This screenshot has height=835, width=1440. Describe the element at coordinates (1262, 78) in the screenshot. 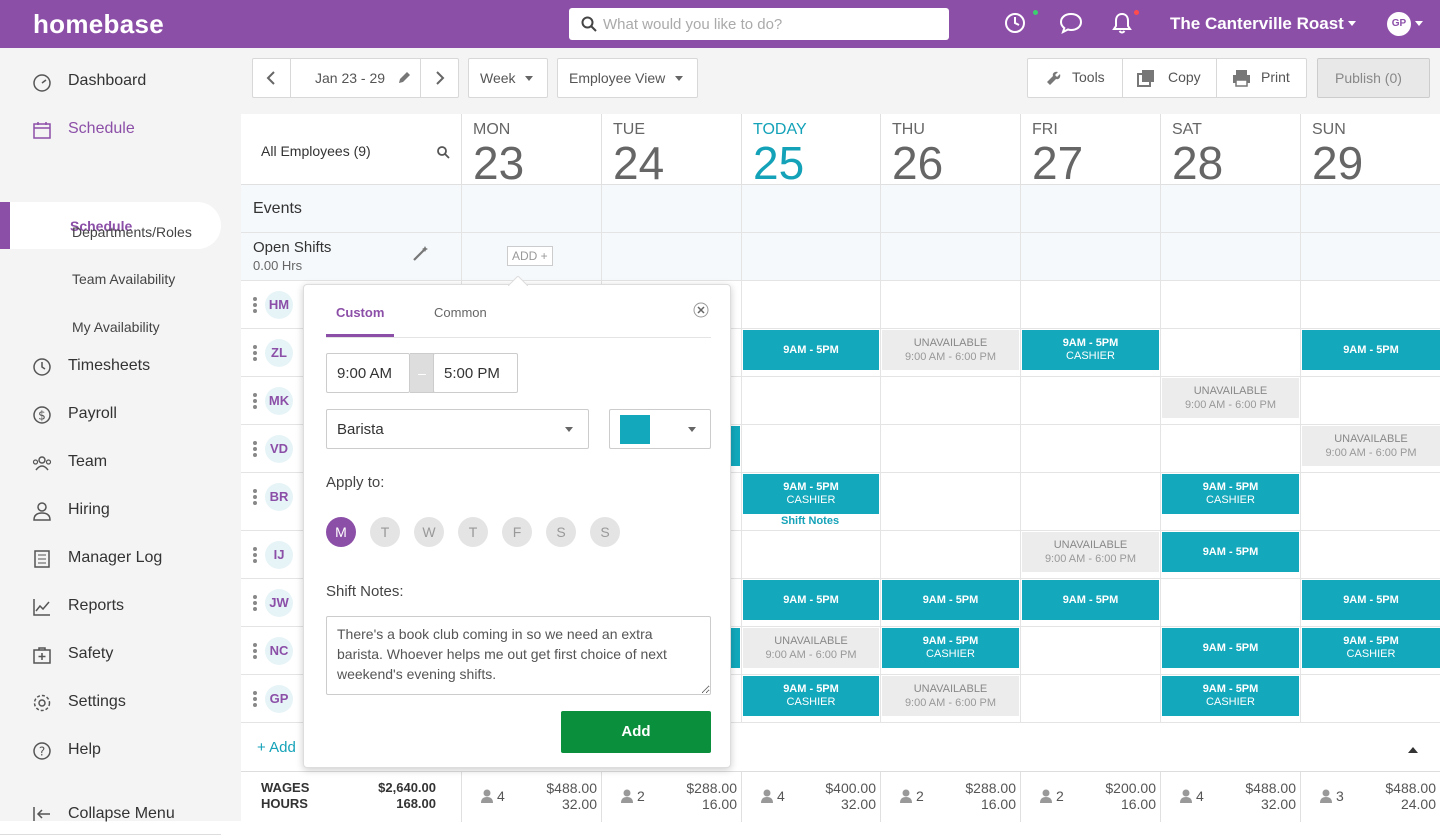

I see `print-button: Print` at that location.